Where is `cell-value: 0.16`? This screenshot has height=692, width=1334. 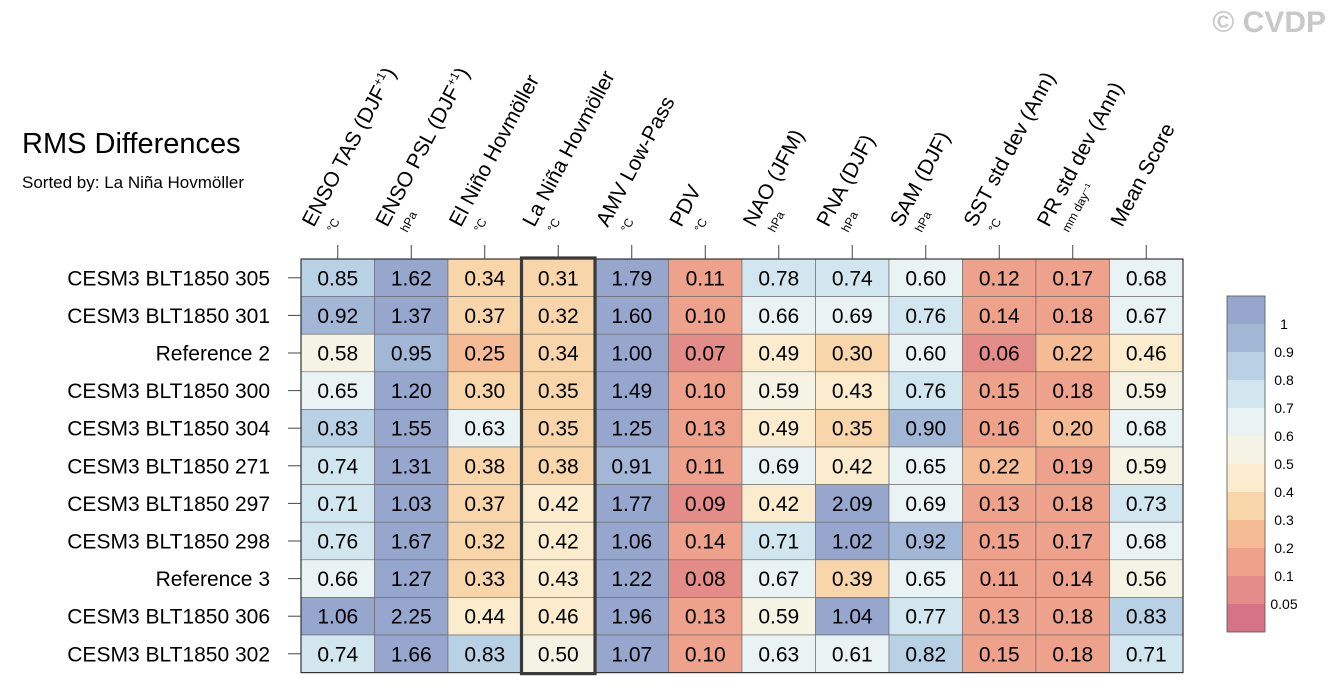
cell-value: 0.16 is located at coordinates (999, 429).